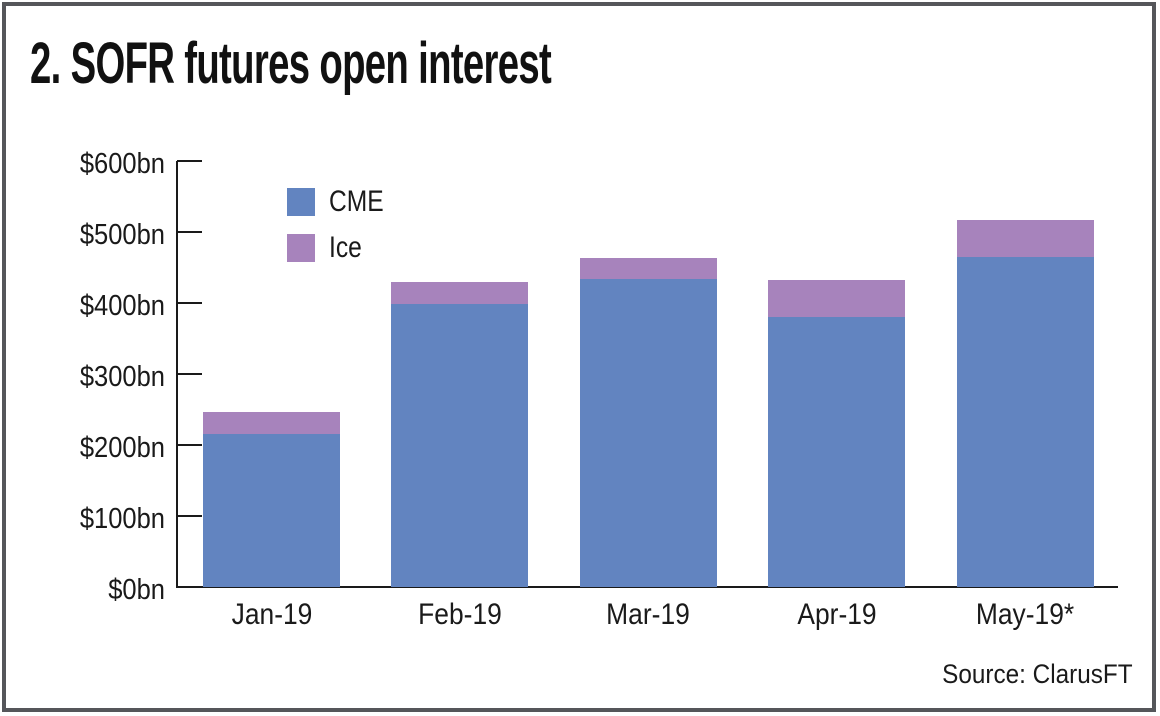  What do you see at coordinates (301, 248) in the screenshot?
I see `ice-legend-swatch` at bounding box center [301, 248].